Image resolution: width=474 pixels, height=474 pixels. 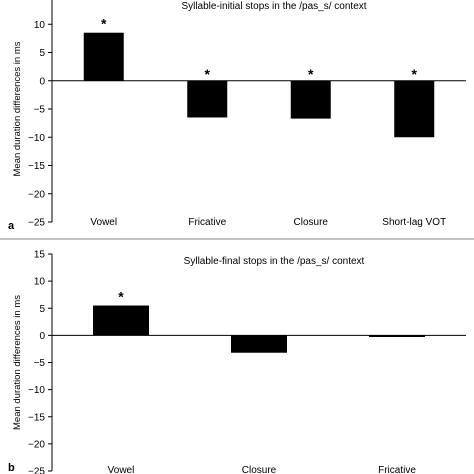 What do you see at coordinates (11, 468) in the screenshot?
I see `panel-label: b` at bounding box center [11, 468].